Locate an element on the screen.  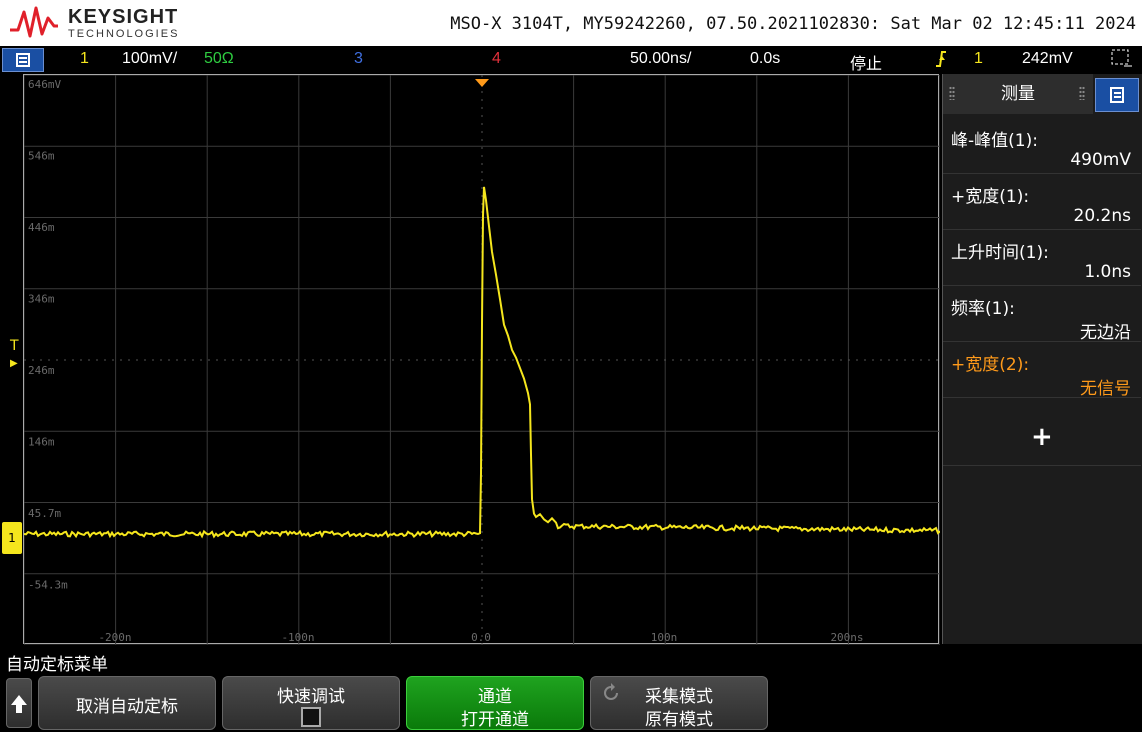
keysight-logo: KEYSIGHT TECHNOLOGIES is located at coordinates (93, 23).